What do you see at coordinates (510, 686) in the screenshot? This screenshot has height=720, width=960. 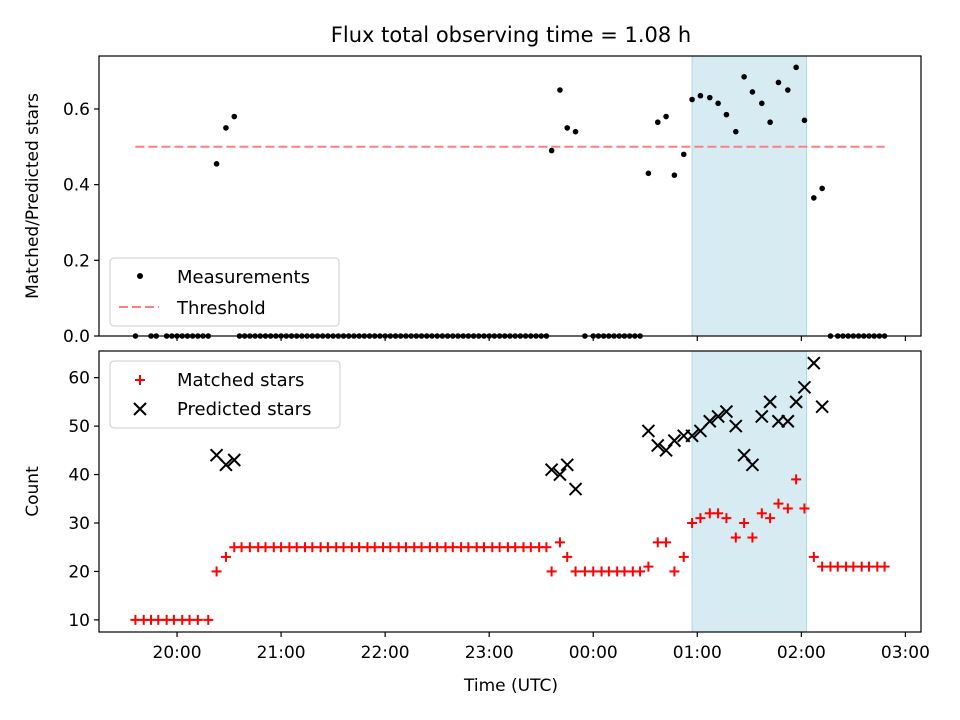 I see `x-axis-label: Time (UTC)` at bounding box center [510, 686].